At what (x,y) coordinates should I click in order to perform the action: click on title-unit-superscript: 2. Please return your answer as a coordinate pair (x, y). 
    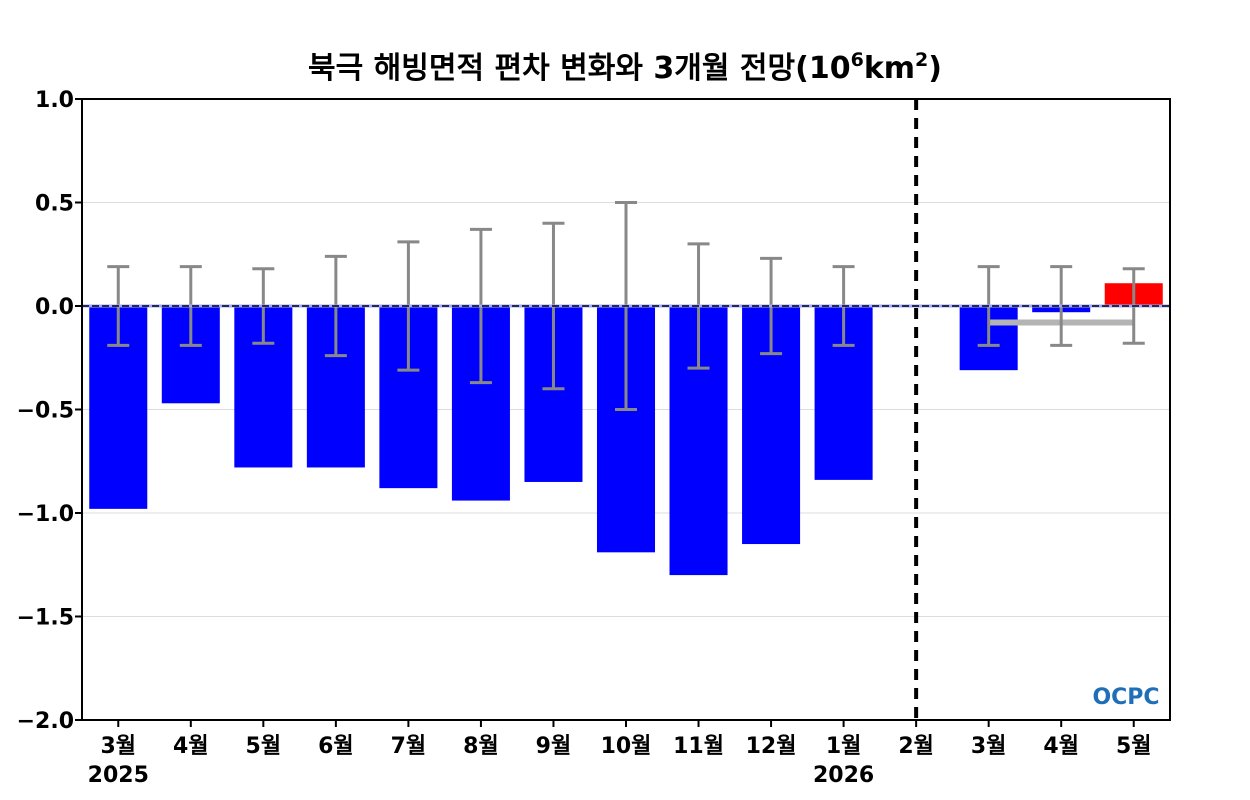
    Looking at the image, I should click on (921, 60).